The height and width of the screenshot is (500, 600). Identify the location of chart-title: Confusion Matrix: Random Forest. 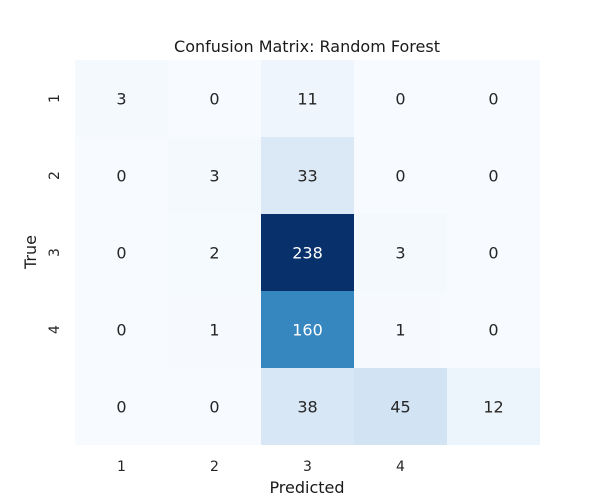
(307, 46).